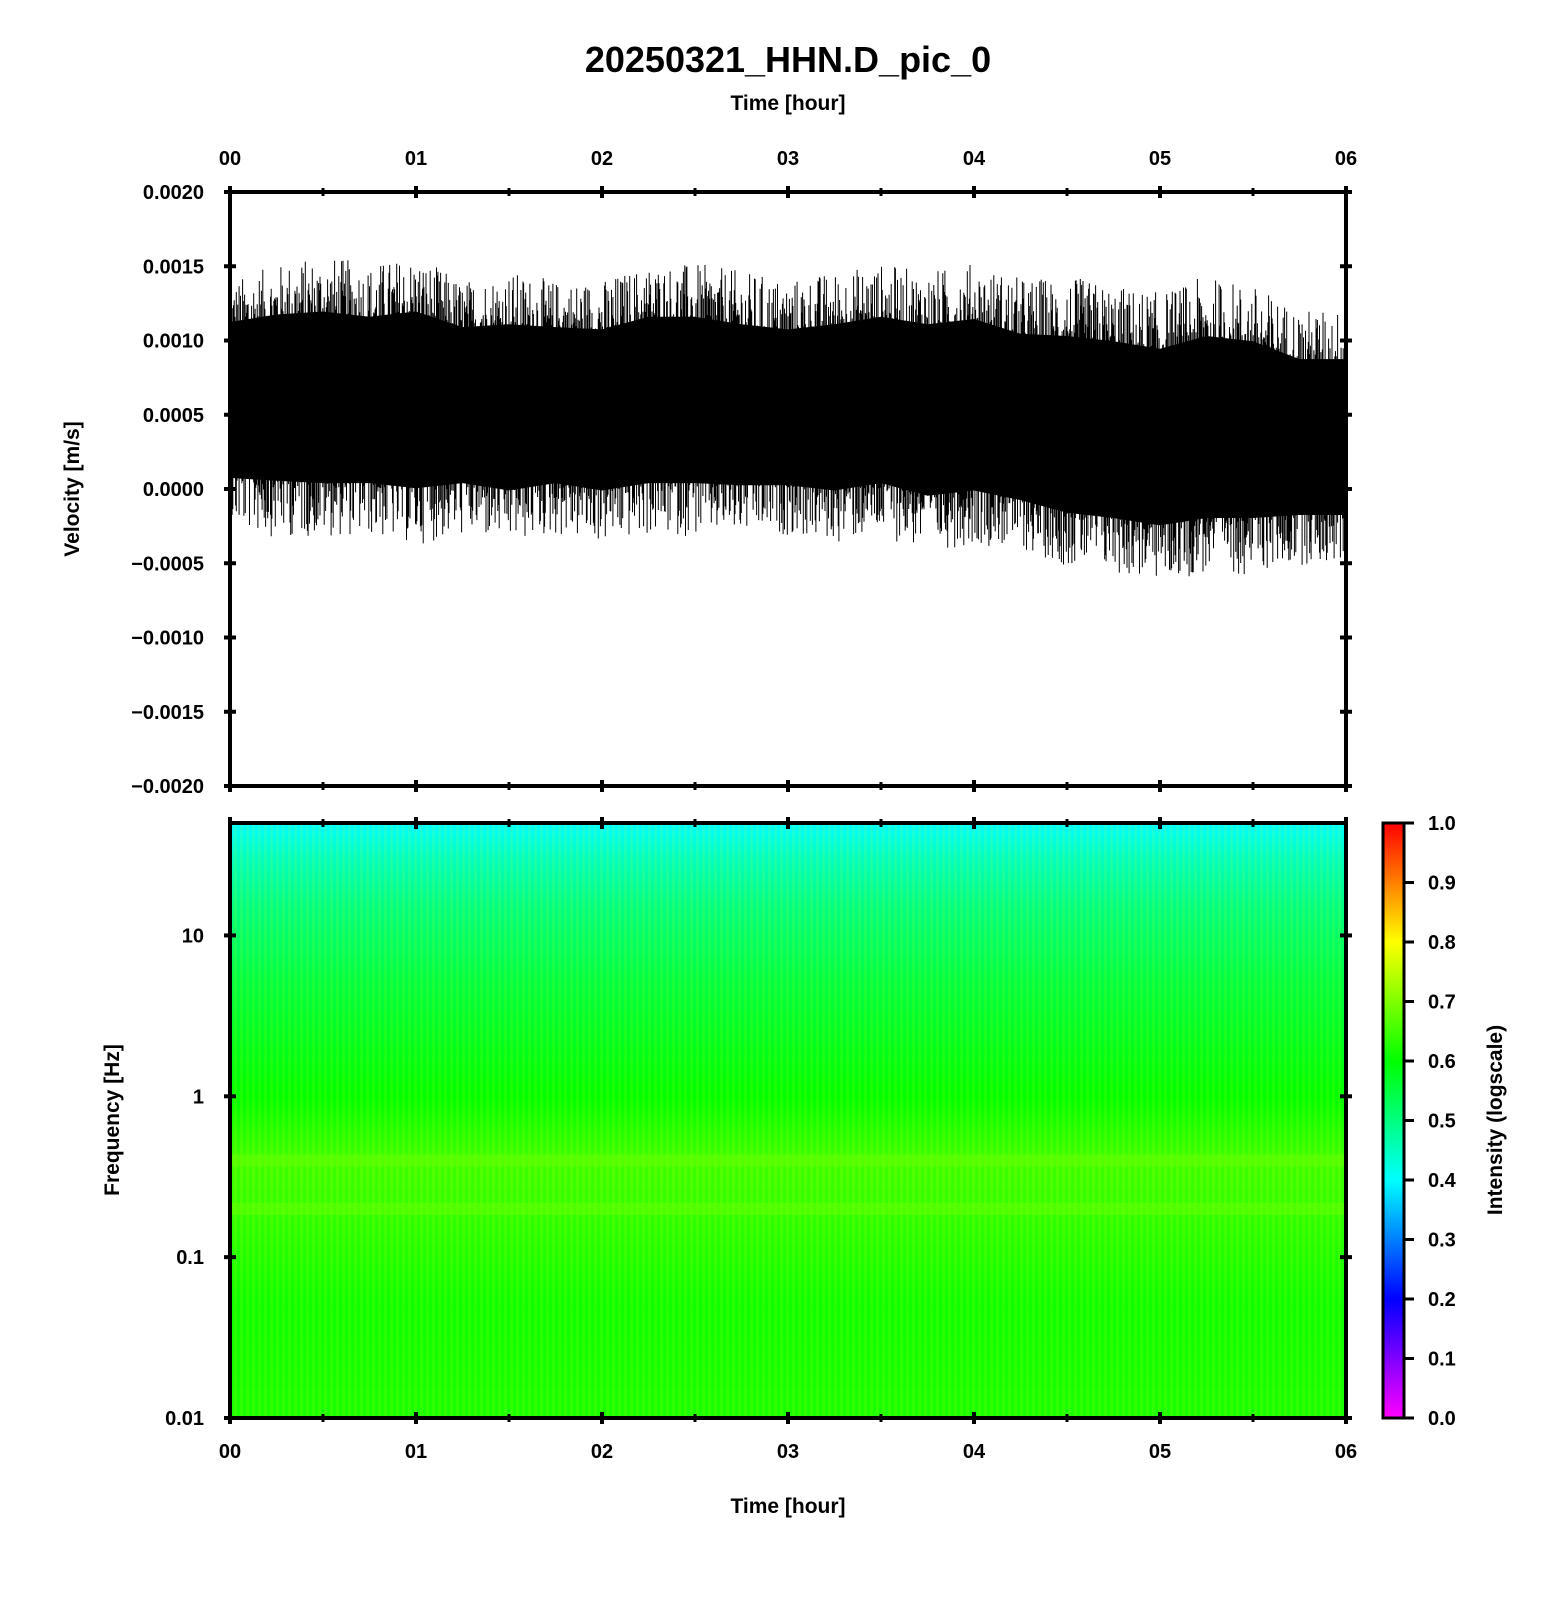  What do you see at coordinates (1346, 159) in the screenshot?
I see `waveform-x-tick-label: 06` at bounding box center [1346, 159].